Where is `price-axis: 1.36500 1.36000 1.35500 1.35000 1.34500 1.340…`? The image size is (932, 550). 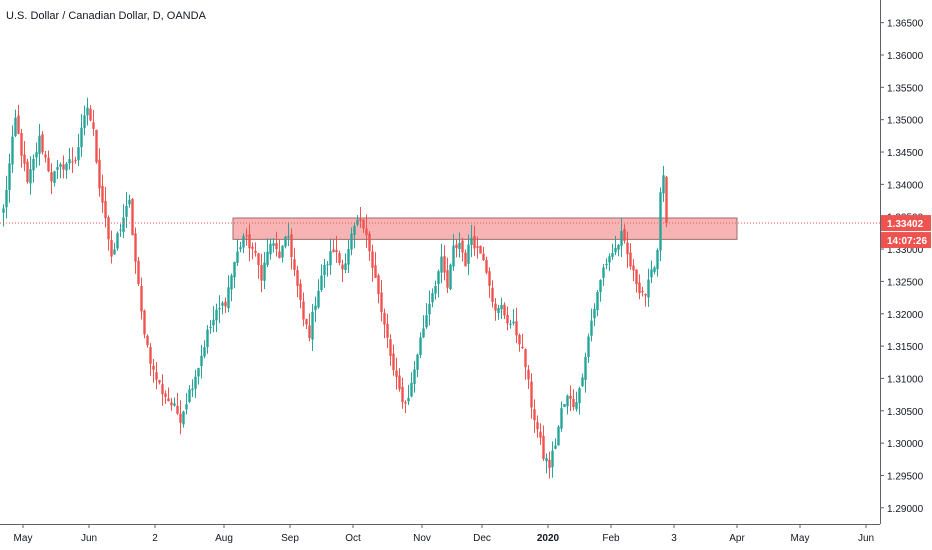 price-axis: 1.36500 1.36000 1.35500 1.35000 1.34500 1.340… is located at coordinates (902, 267).